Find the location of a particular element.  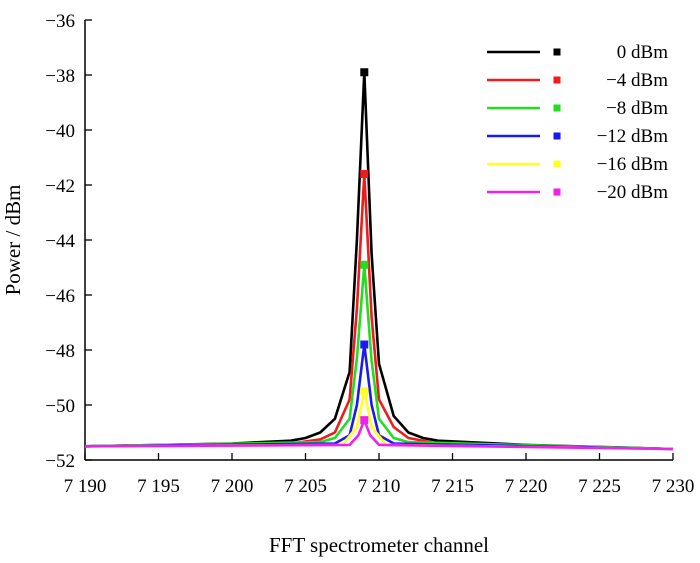

legend-label: −20 dBm is located at coordinates (633, 192).